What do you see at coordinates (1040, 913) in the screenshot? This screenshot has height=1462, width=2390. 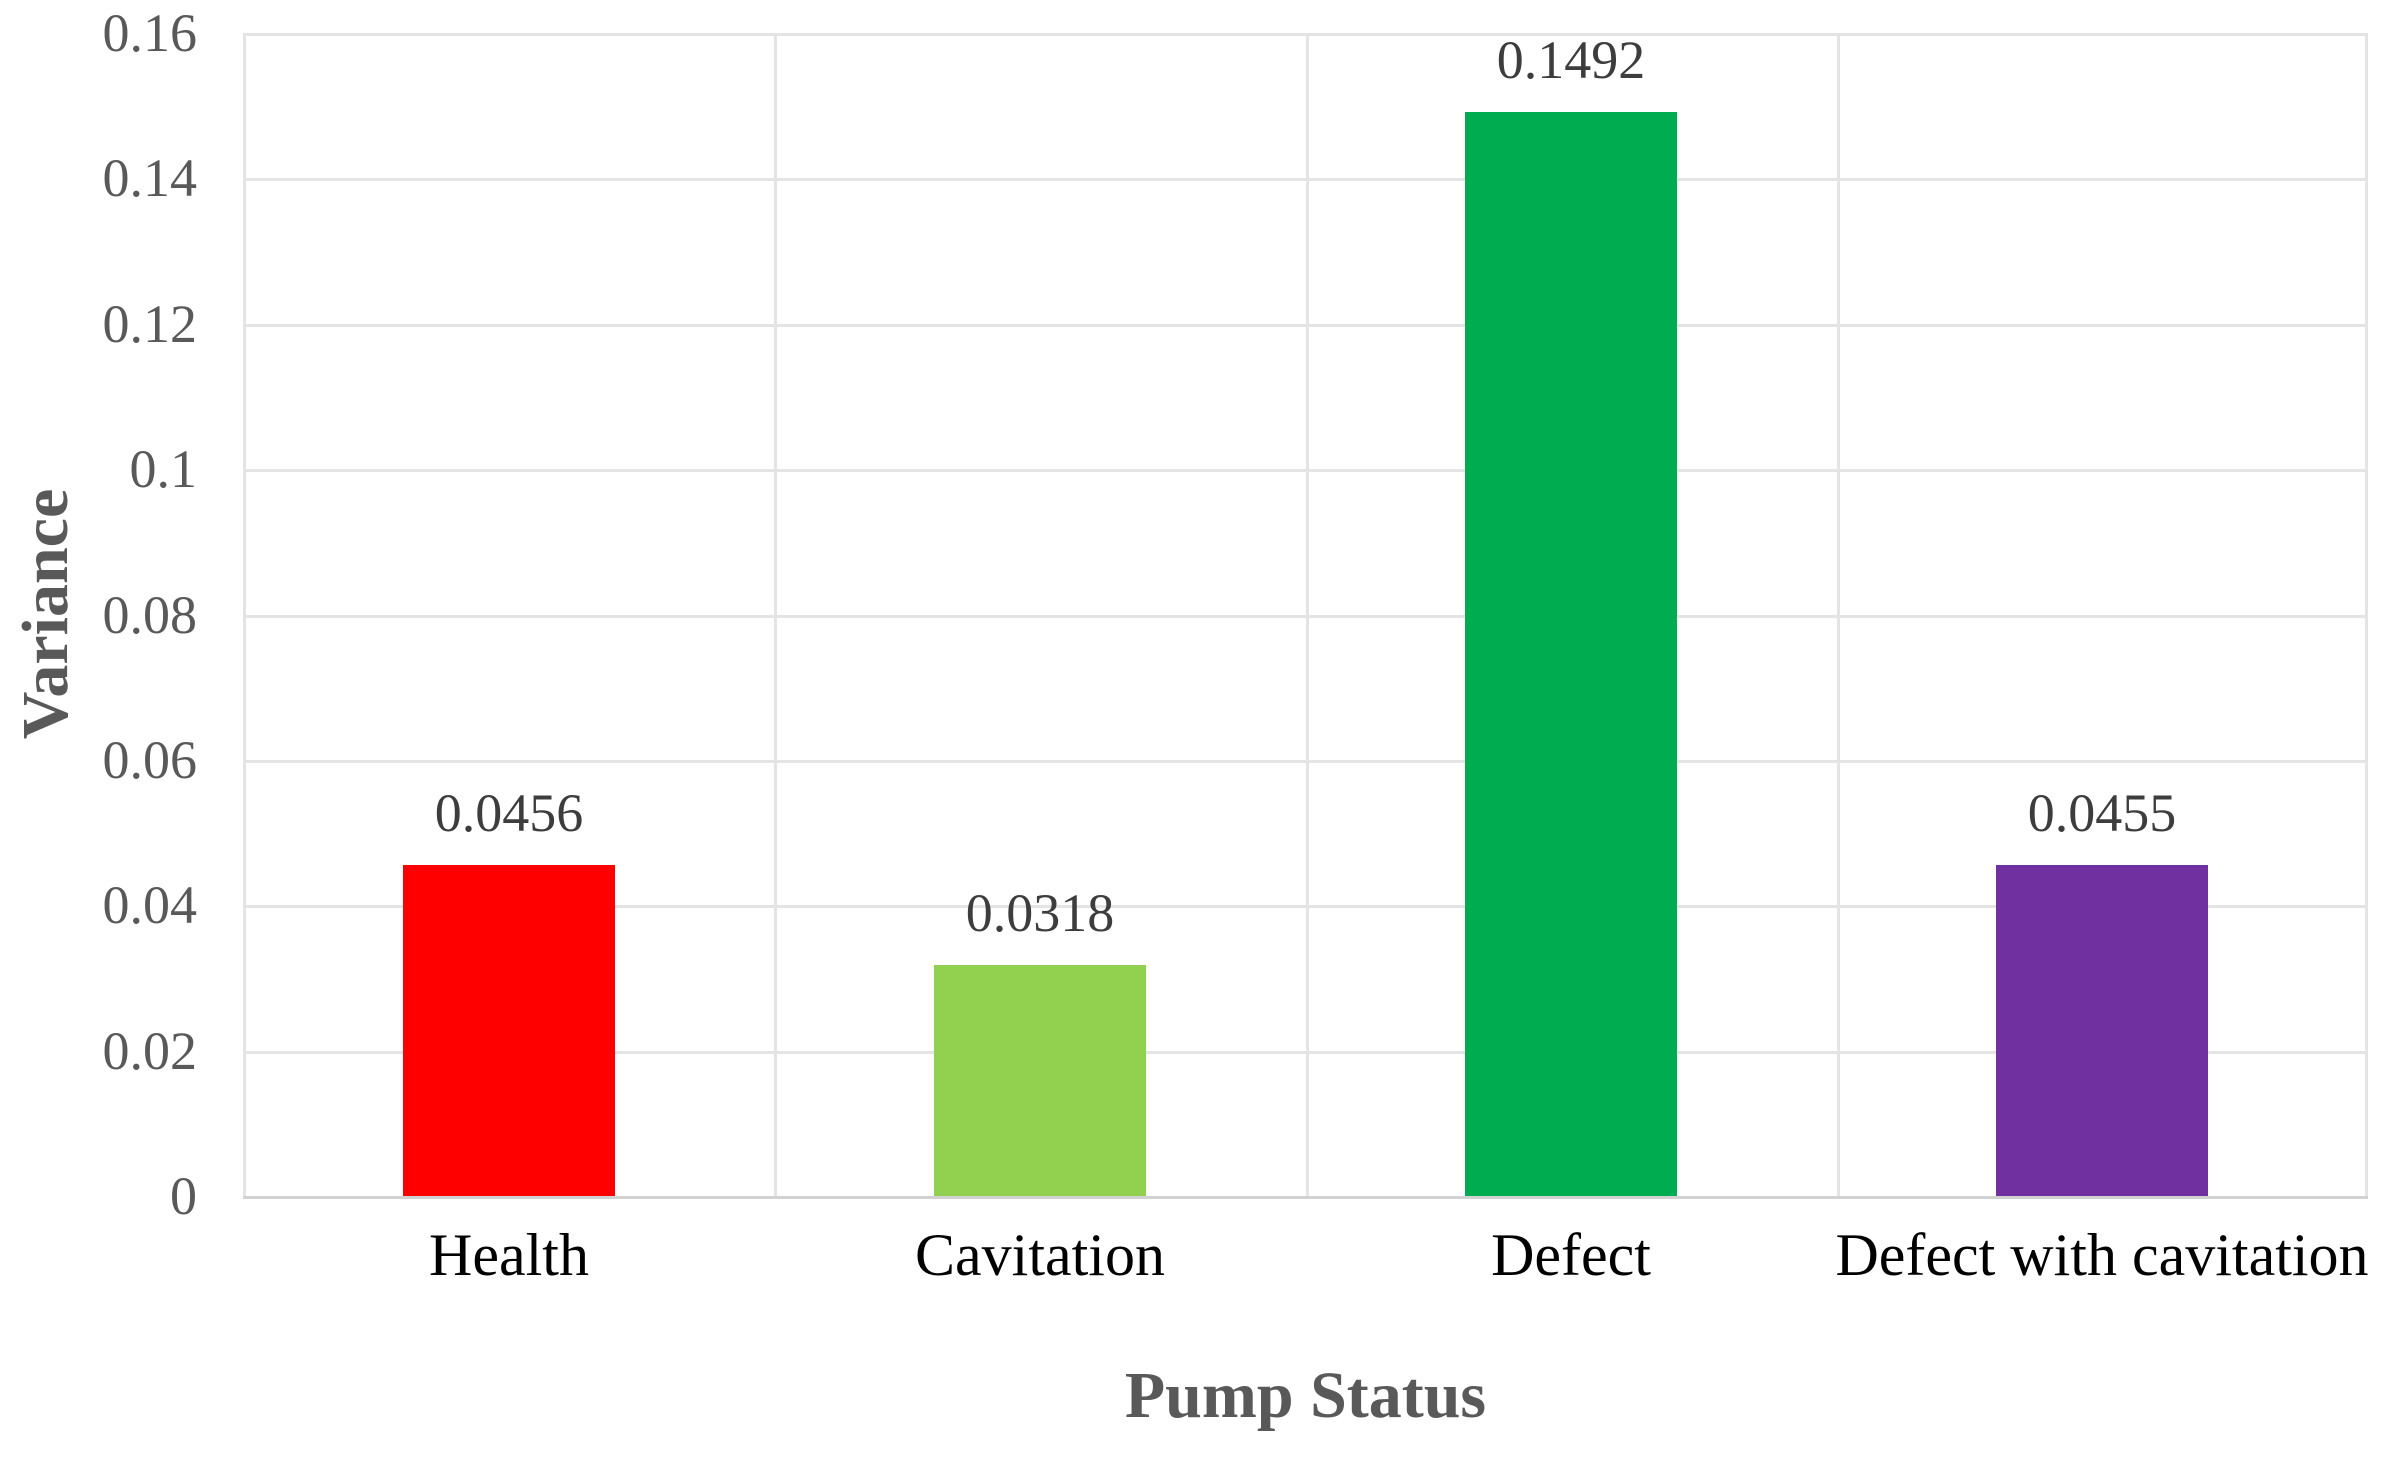 I see `bar-value-label: 0.0318` at bounding box center [1040, 913].